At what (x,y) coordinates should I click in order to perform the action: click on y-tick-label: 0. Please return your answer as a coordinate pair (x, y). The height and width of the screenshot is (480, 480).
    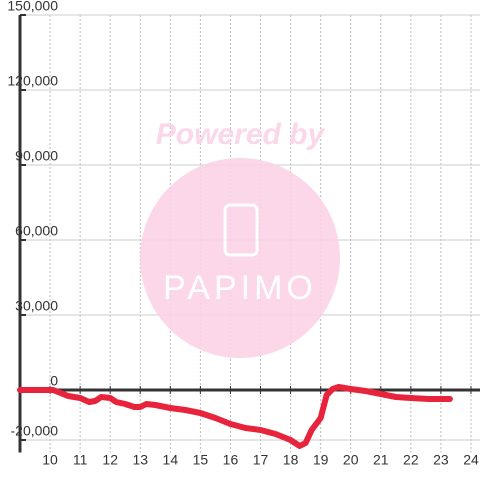
    Looking at the image, I should click on (54, 381).